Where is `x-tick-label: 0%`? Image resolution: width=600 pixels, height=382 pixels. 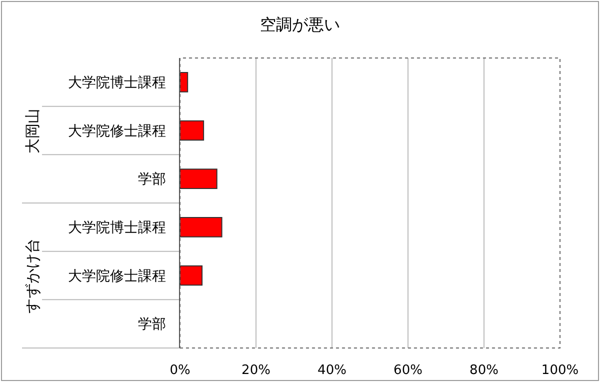 x-tick-label: 0% is located at coordinates (180, 370).